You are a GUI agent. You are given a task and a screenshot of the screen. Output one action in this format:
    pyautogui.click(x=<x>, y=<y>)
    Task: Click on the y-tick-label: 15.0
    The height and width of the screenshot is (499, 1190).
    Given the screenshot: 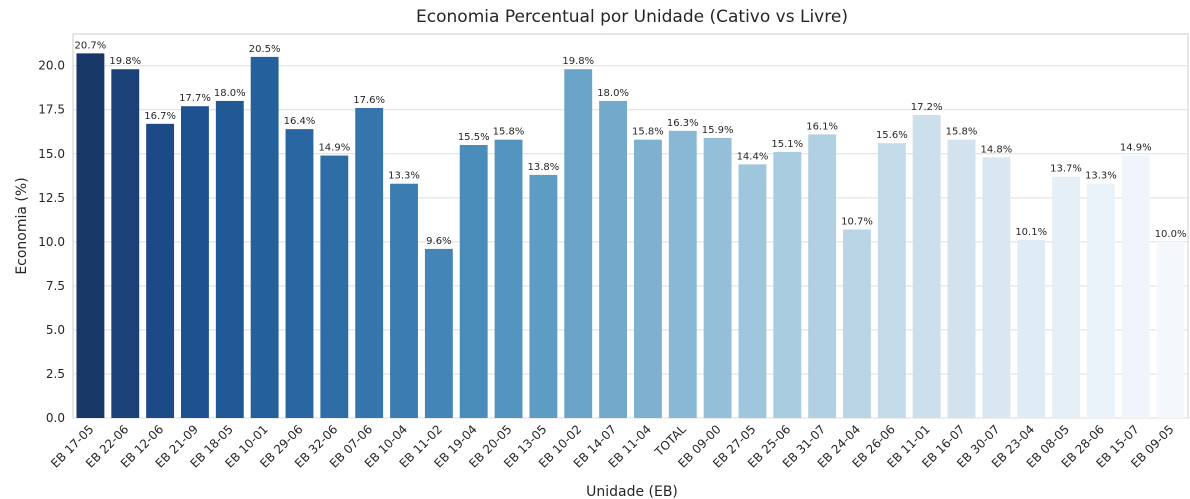 What is the action you would take?
    pyautogui.click(x=51, y=154)
    